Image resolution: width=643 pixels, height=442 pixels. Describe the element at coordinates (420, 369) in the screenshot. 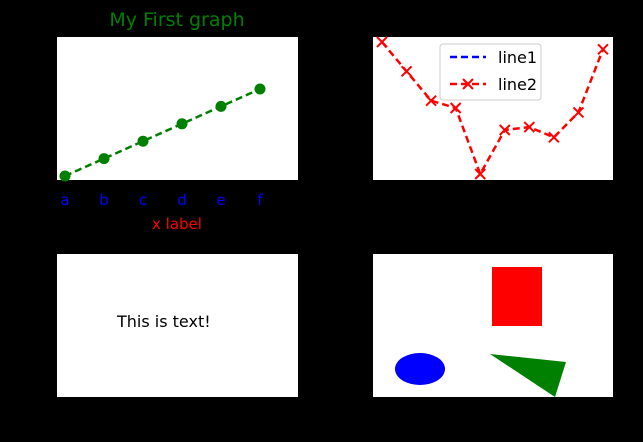

I see `blue-ellipse` at that location.